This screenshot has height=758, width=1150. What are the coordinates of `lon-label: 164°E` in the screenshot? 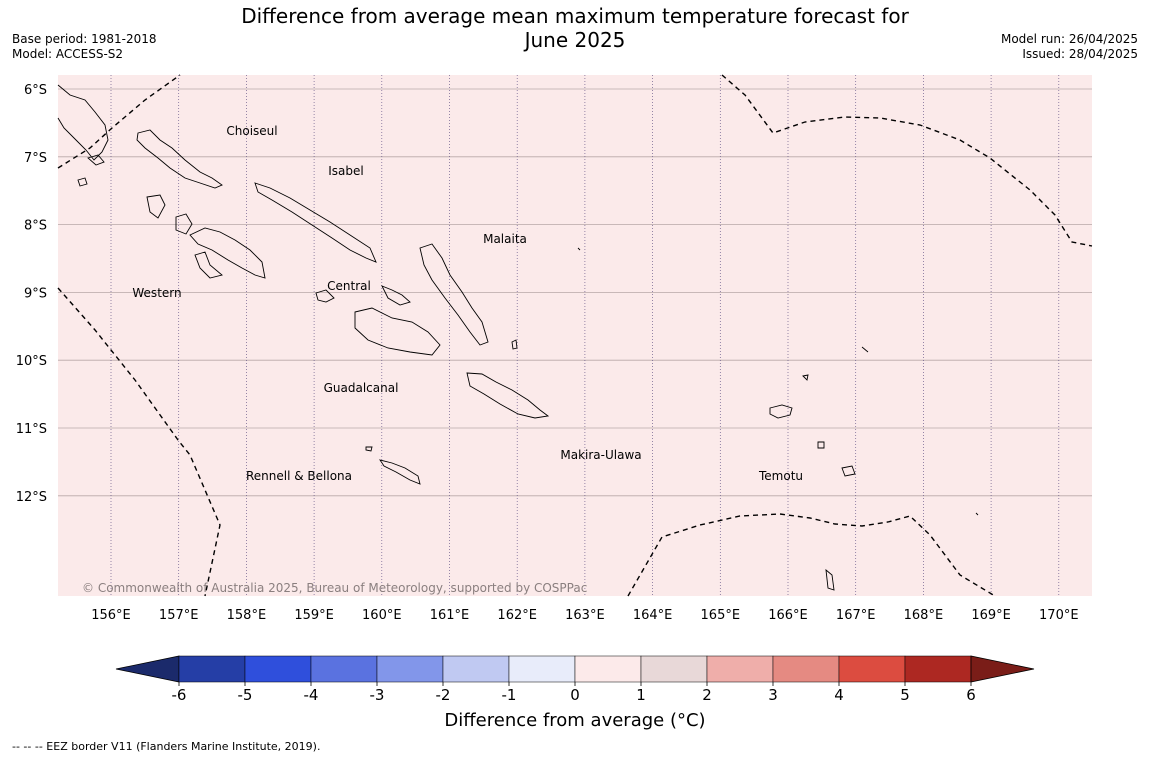 It's located at (653, 615).